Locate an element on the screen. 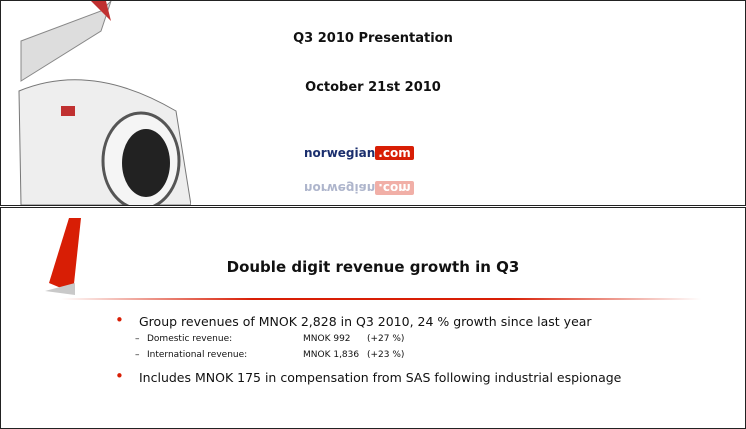 Image resolution: width=746 pixels, height=429 pixels. item-change: (+23 %) is located at coordinates (386, 355).